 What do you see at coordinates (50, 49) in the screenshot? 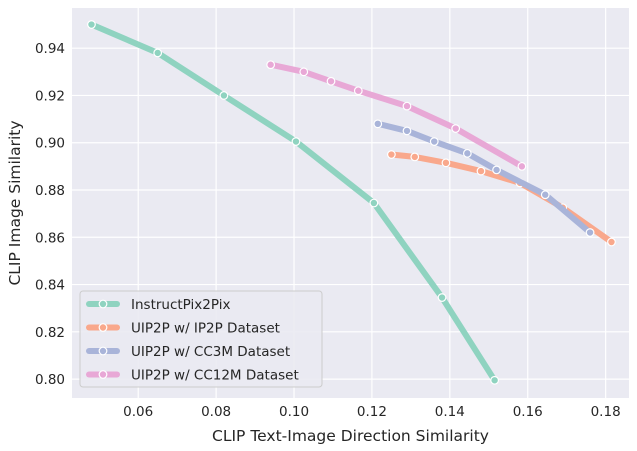
I see `y-tick-label: 0.94` at bounding box center [50, 49].